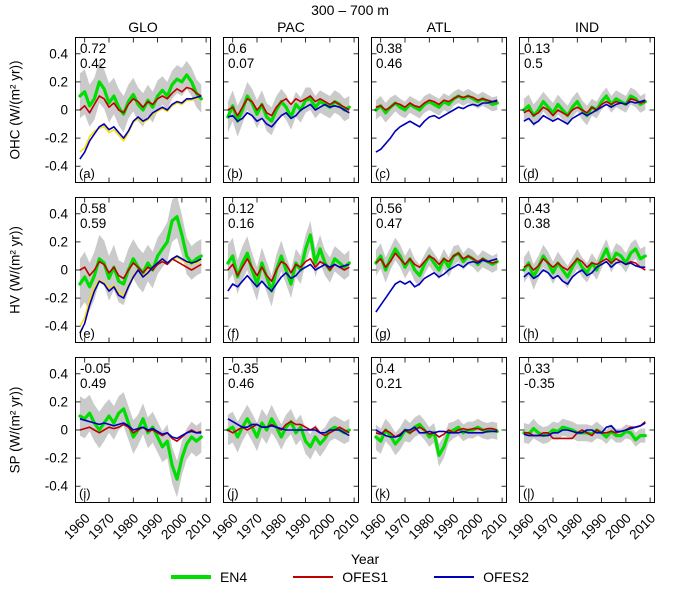 This screenshot has height=598, width=700. What do you see at coordinates (143, 27) in the screenshot?
I see `column-header-glo: GLO` at bounding box center [143, 27].